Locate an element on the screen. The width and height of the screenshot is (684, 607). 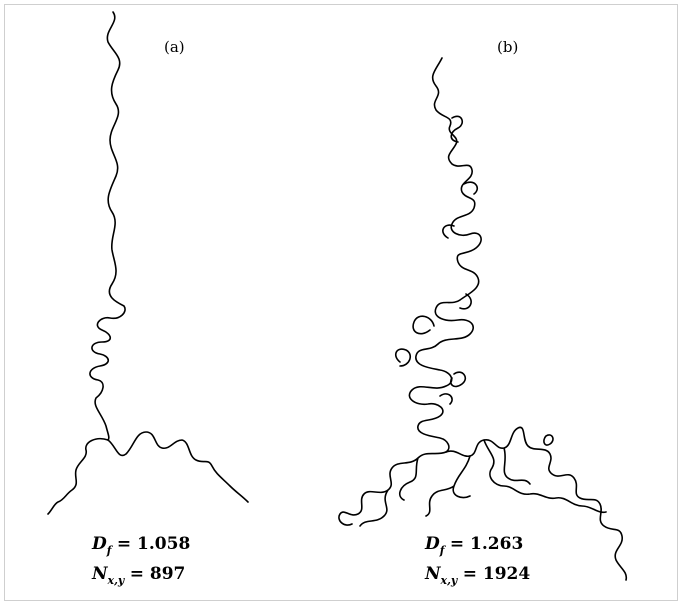
right-branch-a is located at coordinates (178, 467).